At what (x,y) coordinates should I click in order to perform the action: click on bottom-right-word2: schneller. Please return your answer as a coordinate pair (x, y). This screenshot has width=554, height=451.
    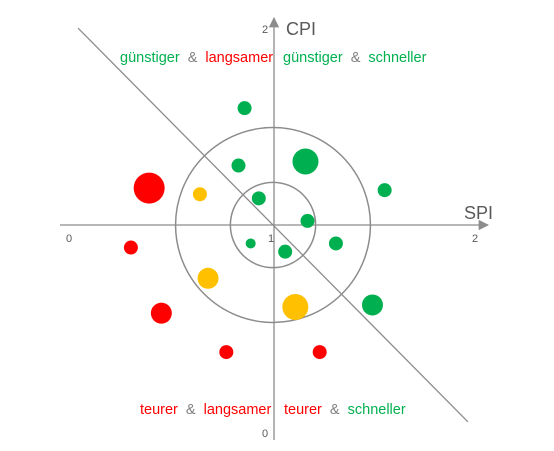
    Looking at the image, I should click on (377, 410).